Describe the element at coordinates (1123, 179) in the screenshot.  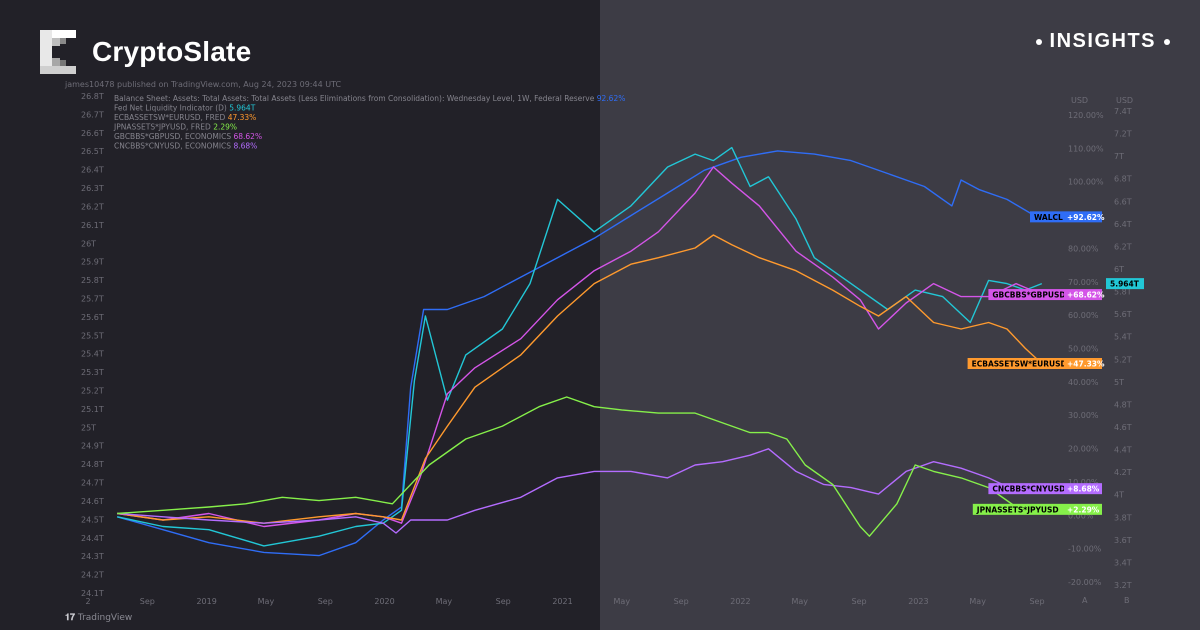
I see `absolute-axis-tick: 6.8T` at that location.